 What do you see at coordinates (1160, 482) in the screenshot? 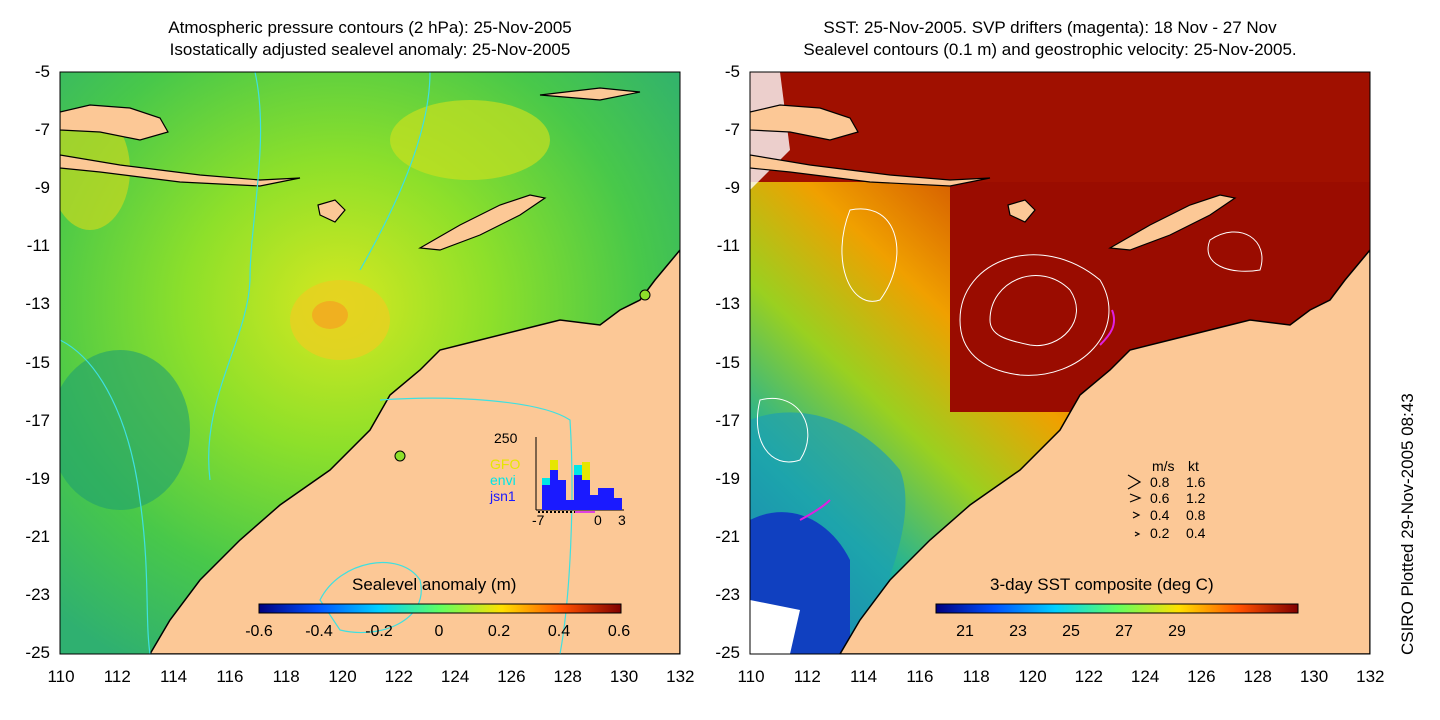
I see `velocity-legend-ms: 0.8` at bounding box center [1160, 482].